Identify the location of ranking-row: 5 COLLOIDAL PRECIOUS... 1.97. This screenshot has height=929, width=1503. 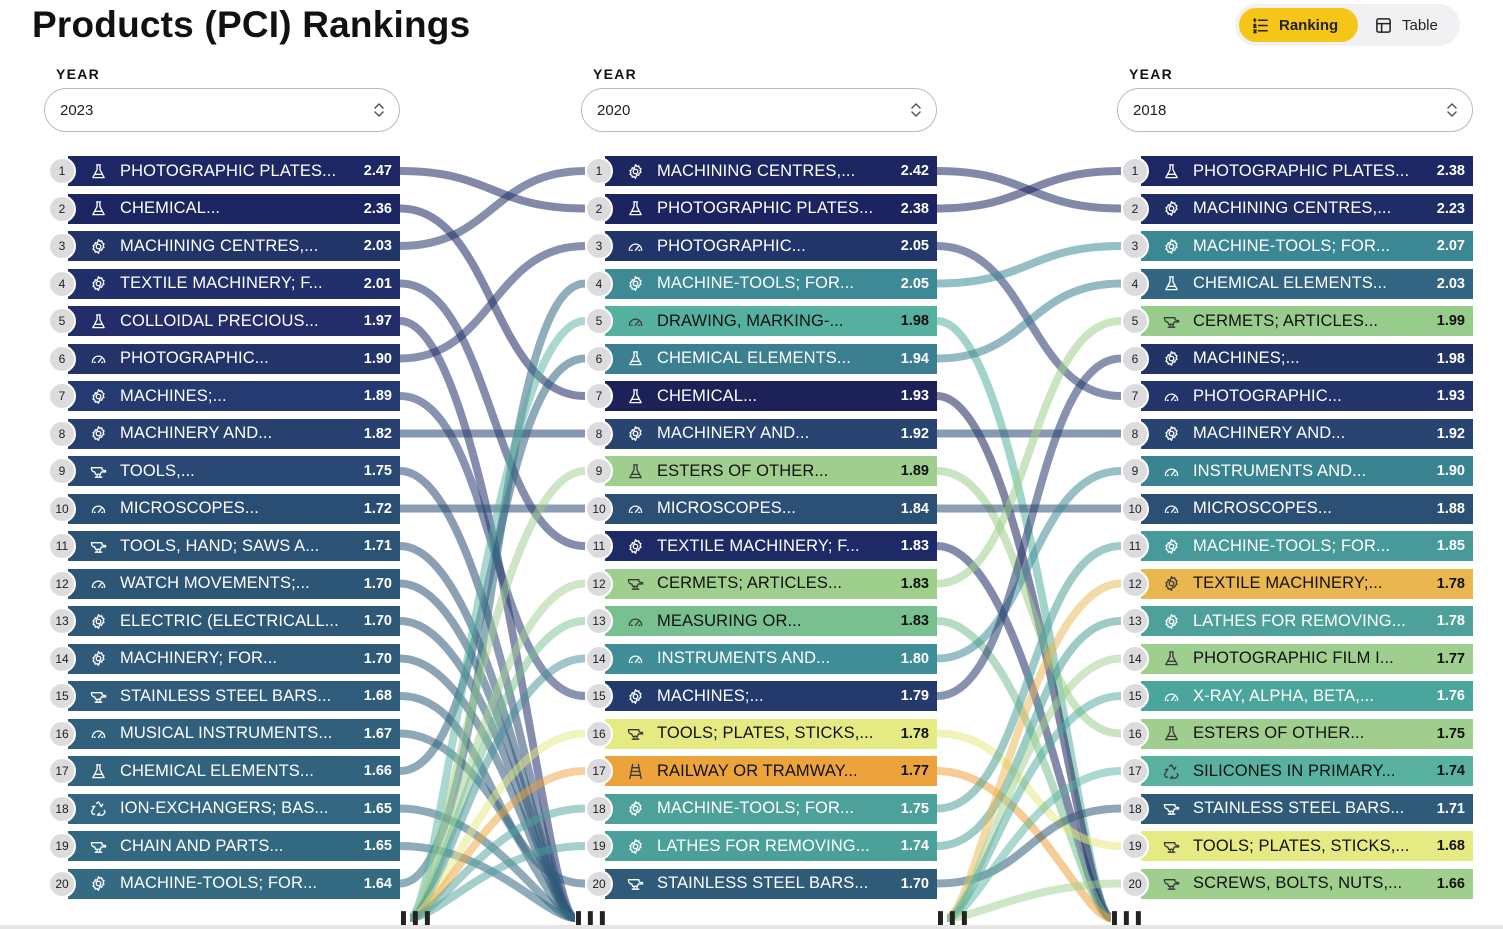
(224, 321).